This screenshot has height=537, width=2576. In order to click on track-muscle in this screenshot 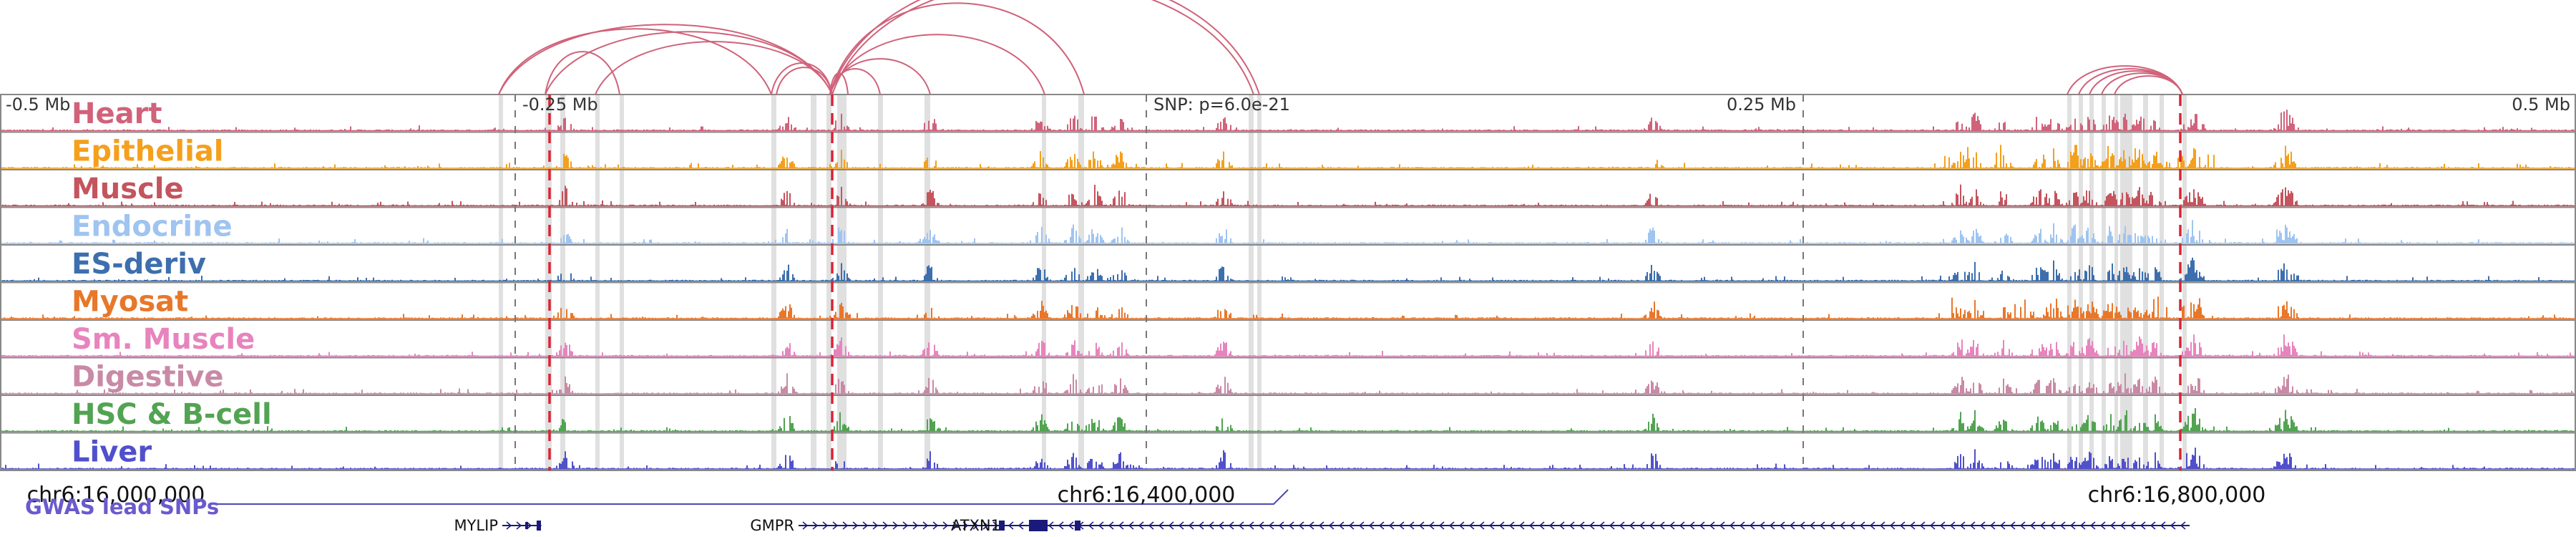, I will do `click(1288, 188)`.